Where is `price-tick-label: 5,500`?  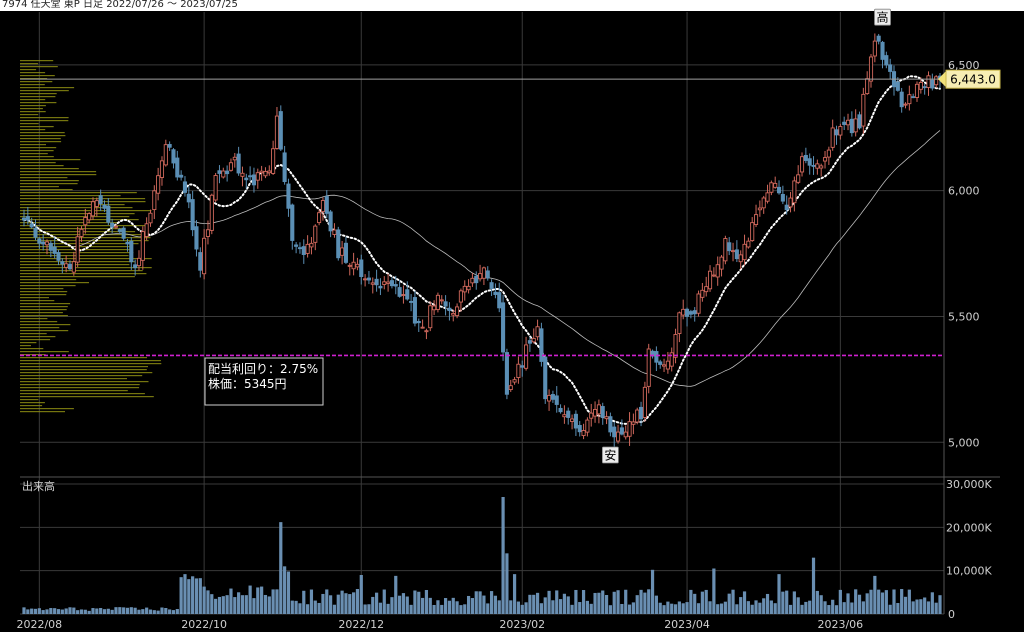
price-tick-label: 5,500 is located at coordinates (964, 316).